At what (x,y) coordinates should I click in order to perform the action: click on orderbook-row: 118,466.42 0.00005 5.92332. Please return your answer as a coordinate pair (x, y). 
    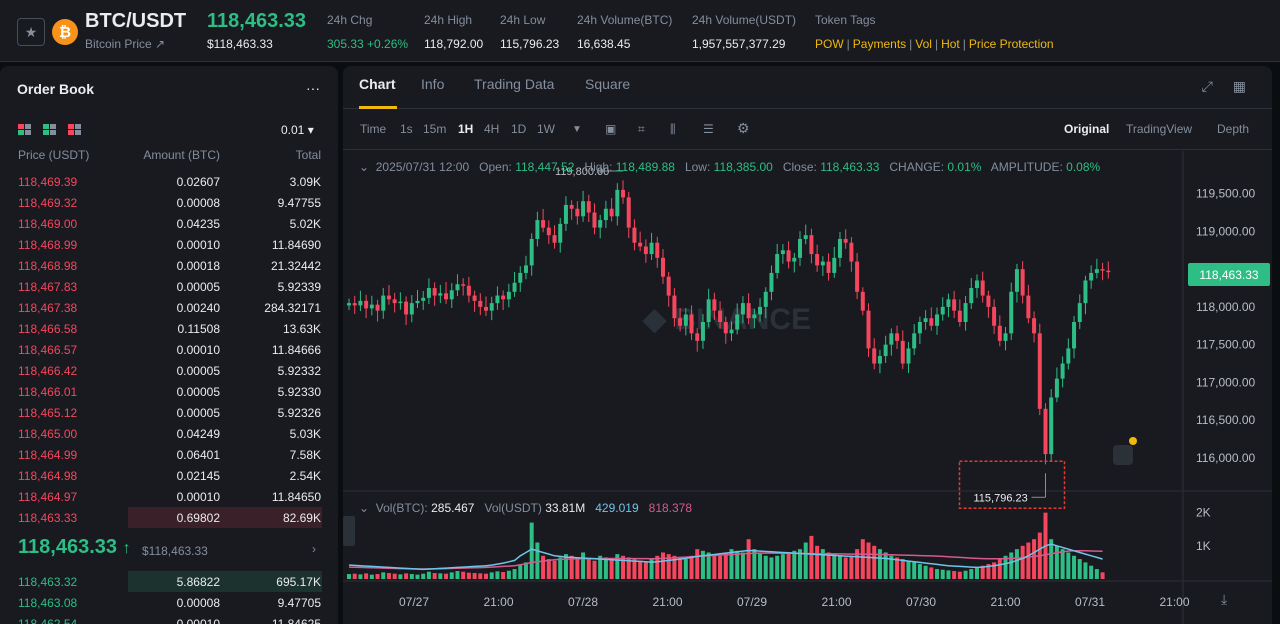
    Looking at the image, I should click on (169, 370).